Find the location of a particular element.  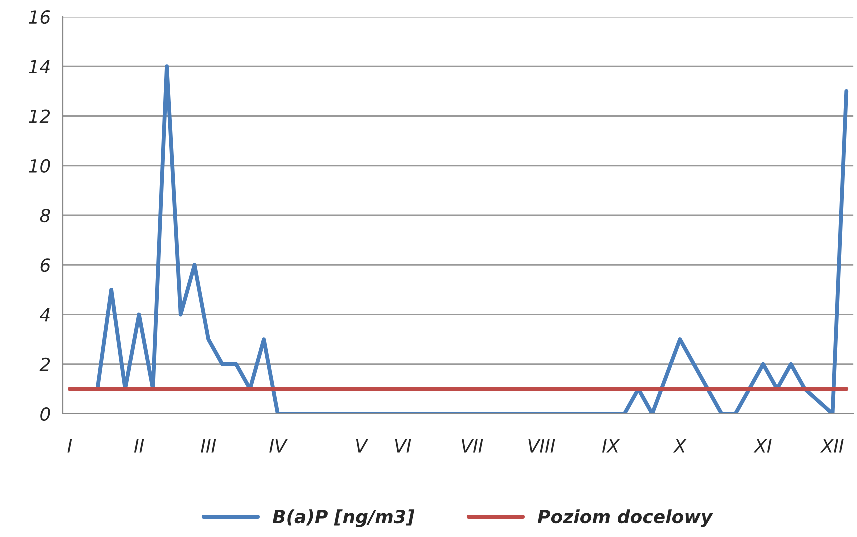

x-tick-label: X is located at coordinates (680, 446).